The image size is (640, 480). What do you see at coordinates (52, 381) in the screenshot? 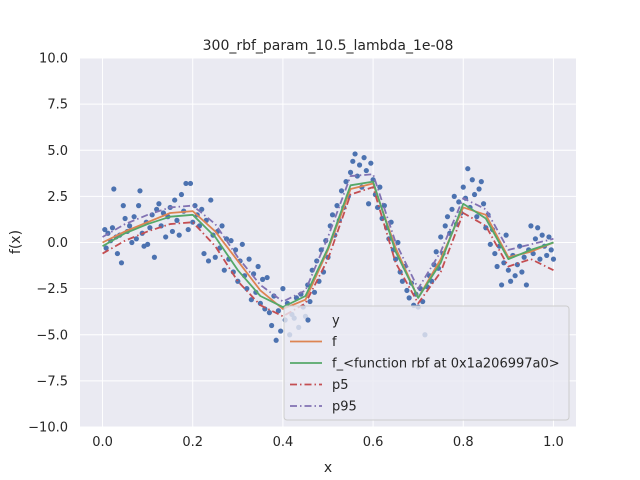
I see `y-tick-label: −7.5` at bounding box center [52, 381].